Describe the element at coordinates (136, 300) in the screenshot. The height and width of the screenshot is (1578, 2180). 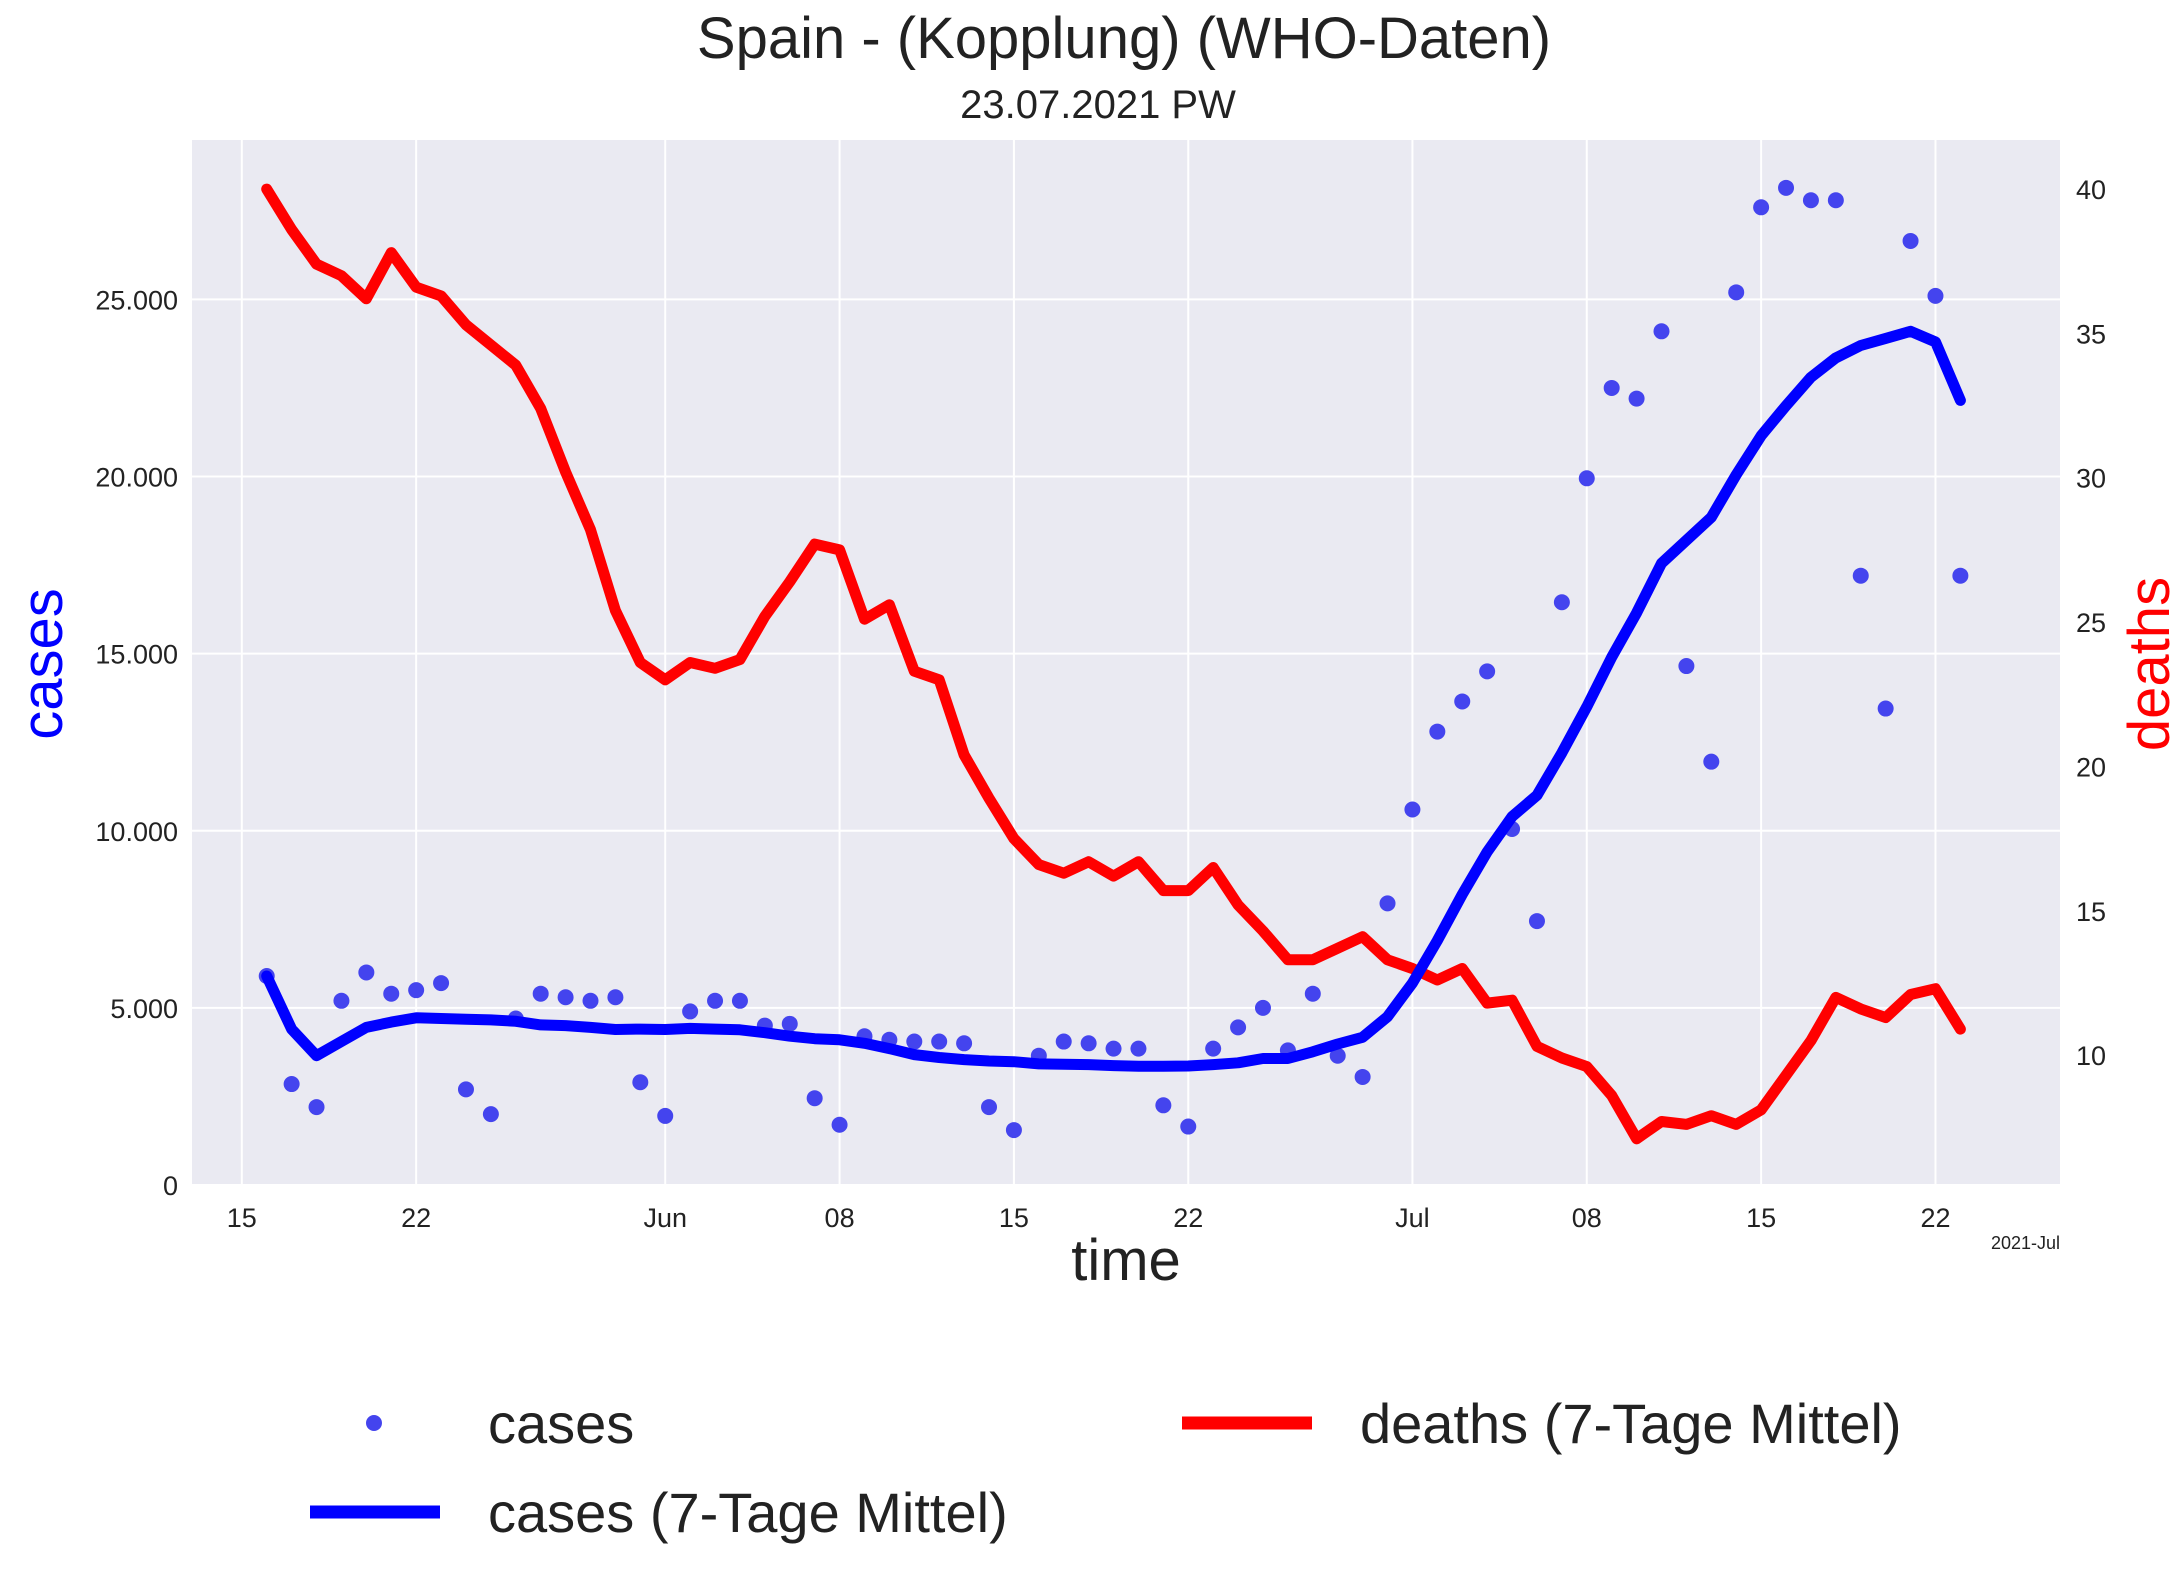
I see `y-left-tick-label: 25.000` at that location.